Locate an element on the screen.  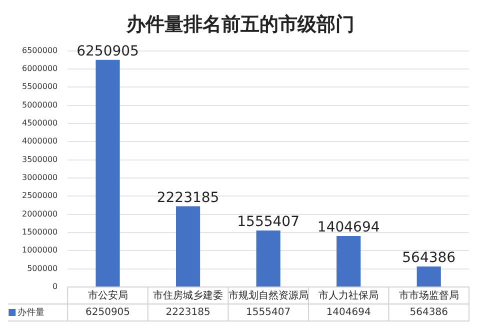
y-tick-label: 4500000 is located at coordinates (40, 123).